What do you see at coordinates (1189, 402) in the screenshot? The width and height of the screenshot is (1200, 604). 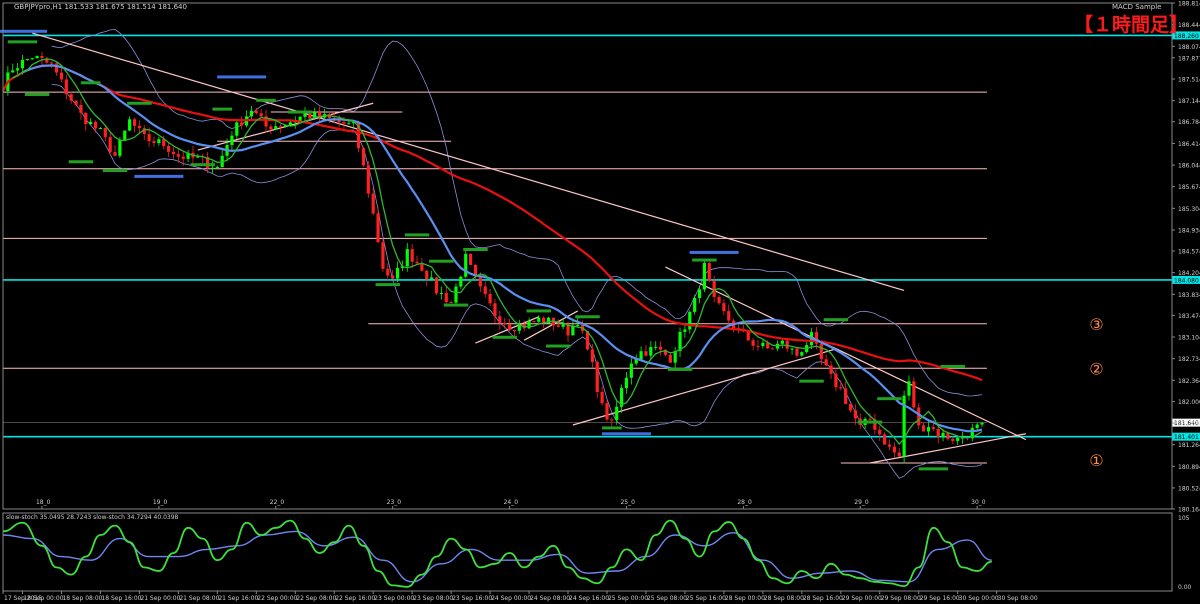 I see `y-tick-label: 182.000` at bounding box center [1189, 402].